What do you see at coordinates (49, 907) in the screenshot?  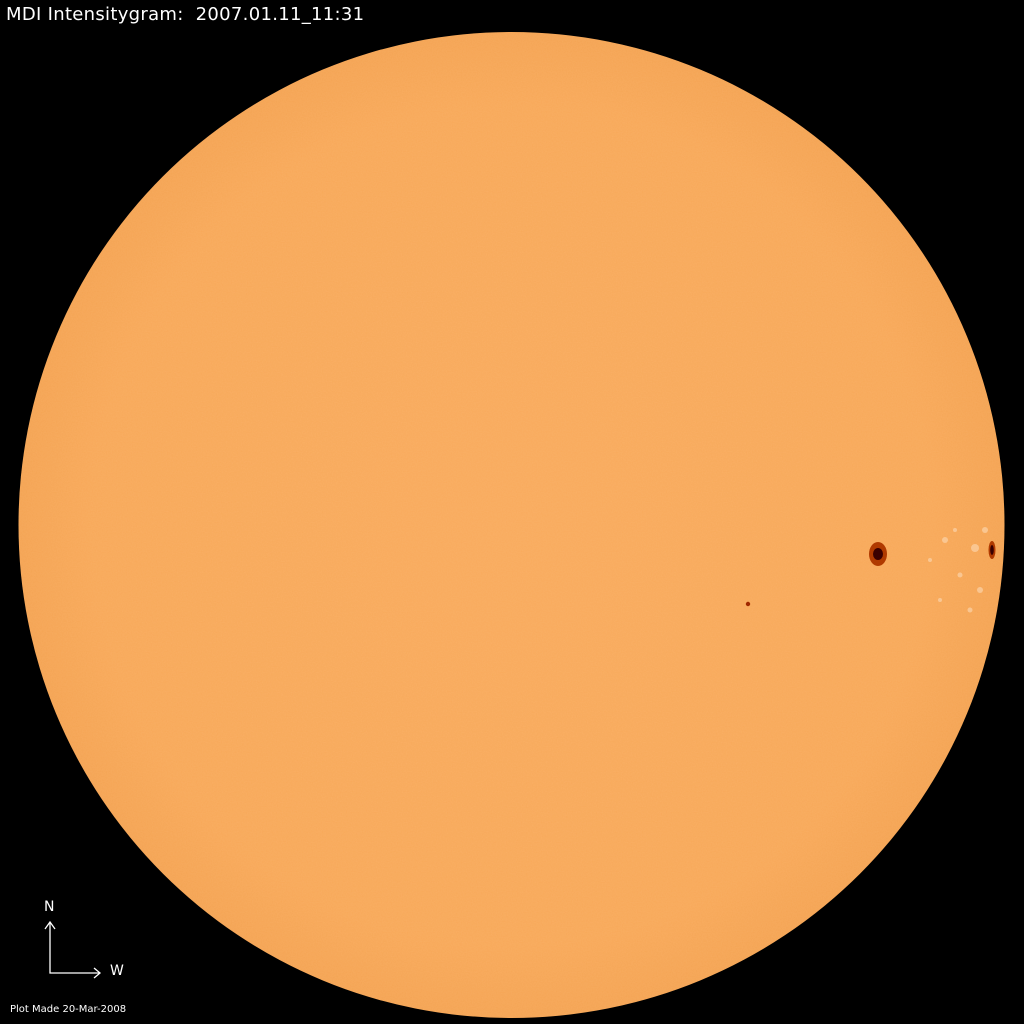 I see `north-label: N` at bounding box center [49, 907].